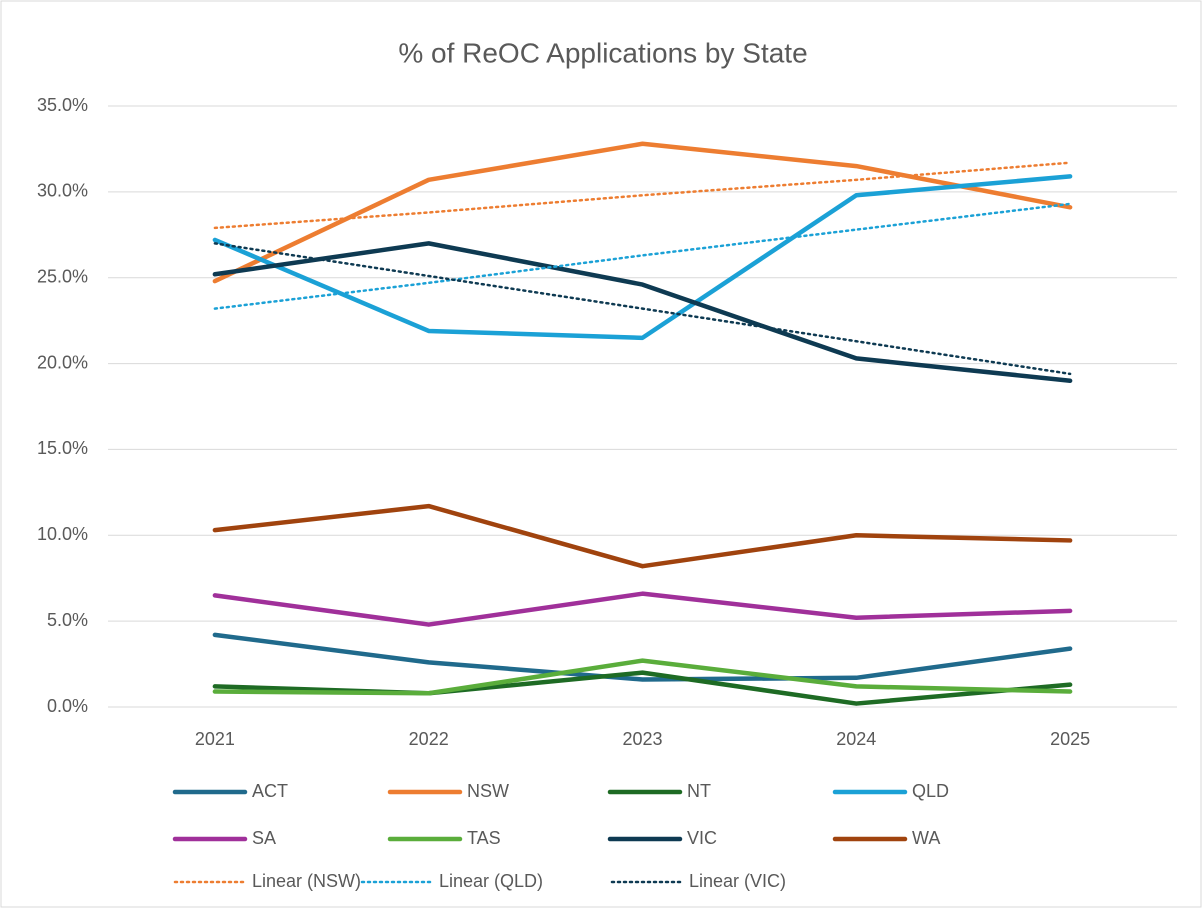 This screenshot has height=909, width=1203. What do you see at coordinates (699, 791) in the screenshot?
I see `legend-label: NT` at bounding box center [699, 791].